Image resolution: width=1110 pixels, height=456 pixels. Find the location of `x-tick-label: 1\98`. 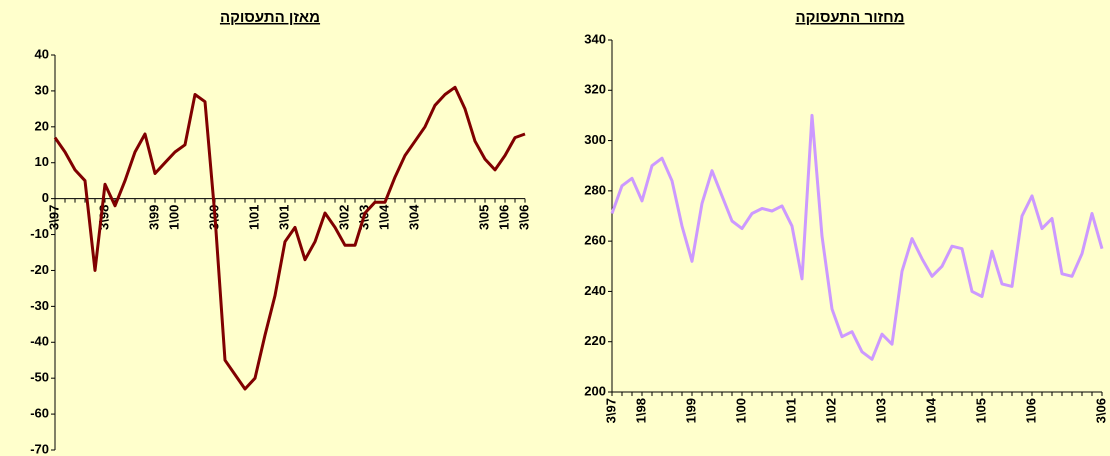

x-tick-label: 1\98 is located at coordinates (640, 410).